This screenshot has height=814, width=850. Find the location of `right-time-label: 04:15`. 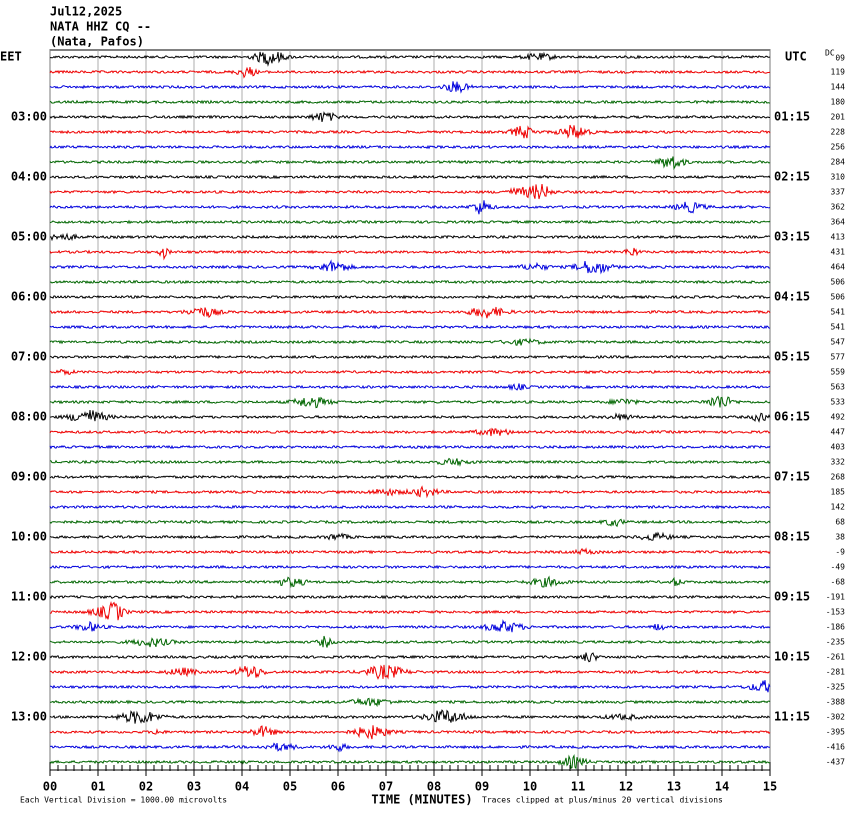

right-time-label: 04:15 is located at coordinates (792, 297).